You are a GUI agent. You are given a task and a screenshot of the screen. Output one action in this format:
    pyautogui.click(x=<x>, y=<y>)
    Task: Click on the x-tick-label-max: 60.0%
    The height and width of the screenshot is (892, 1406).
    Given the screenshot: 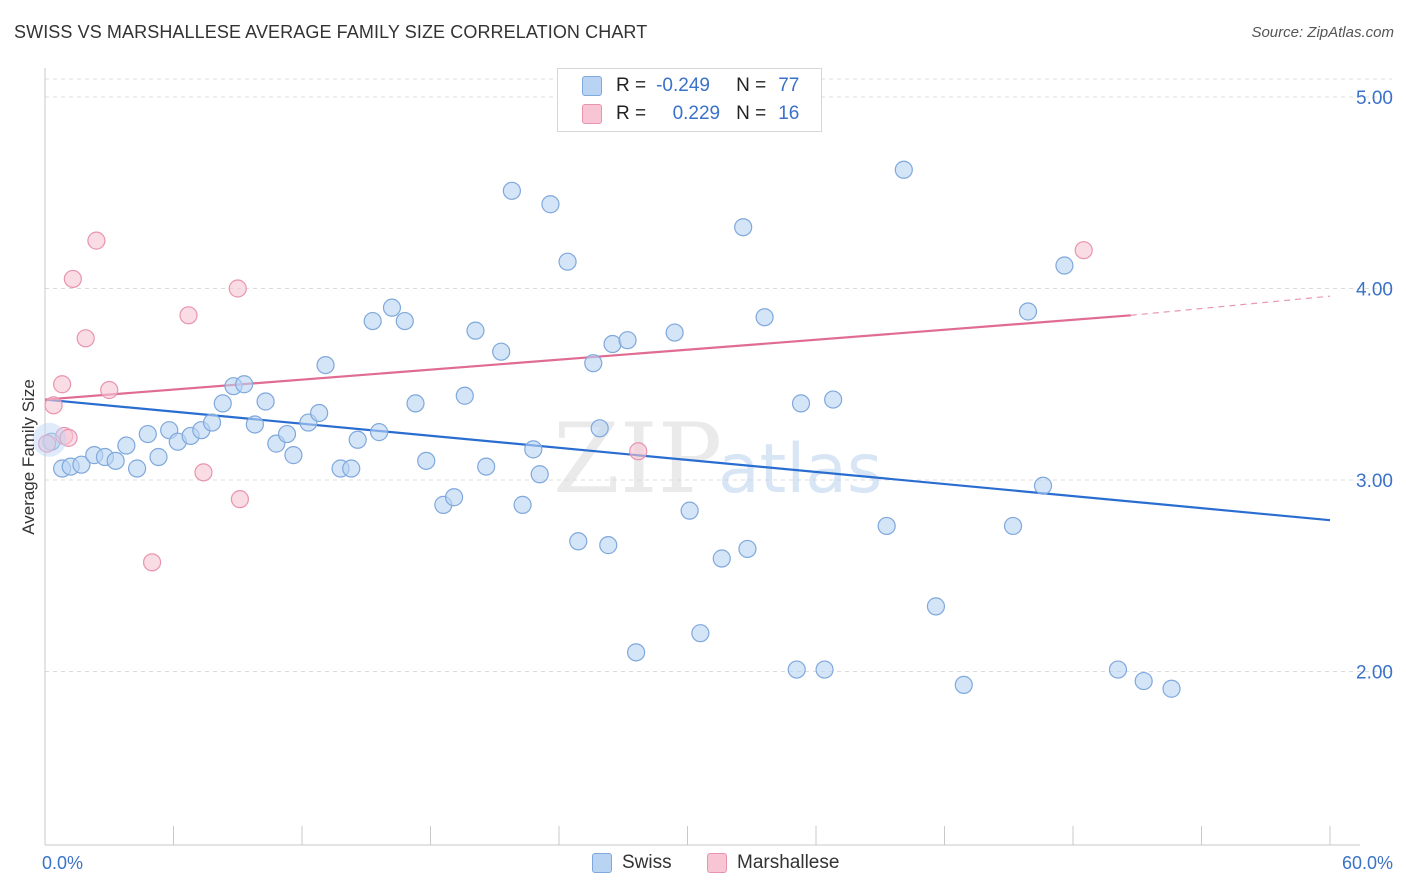 What is the action you would take?
    pyautogui.click(x=1367, y=863)
    